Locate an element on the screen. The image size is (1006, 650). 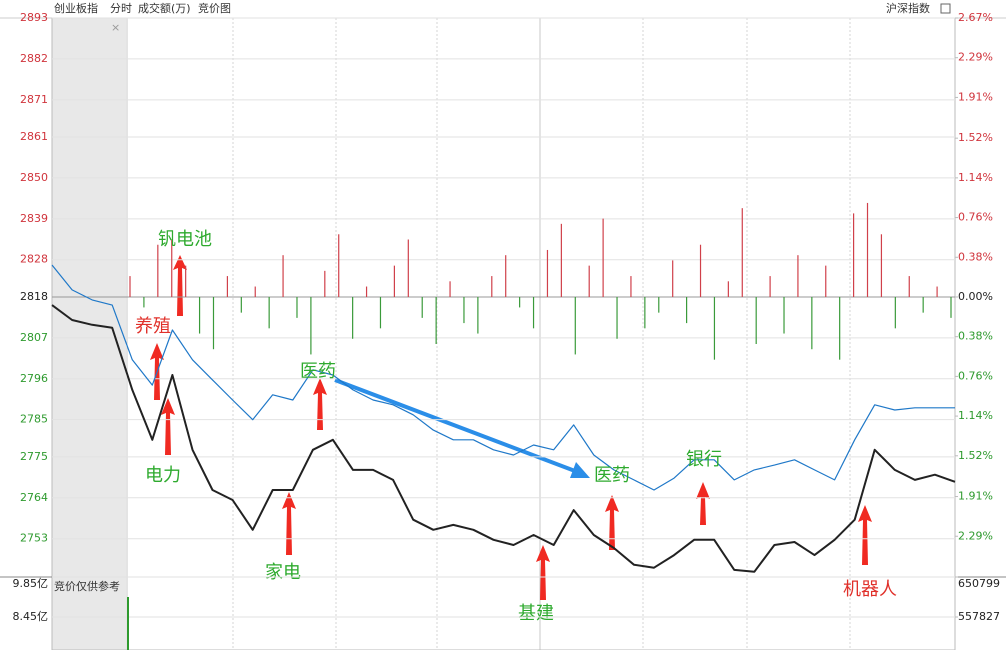
annotation: 电力 is located at coordinates (163, 475).